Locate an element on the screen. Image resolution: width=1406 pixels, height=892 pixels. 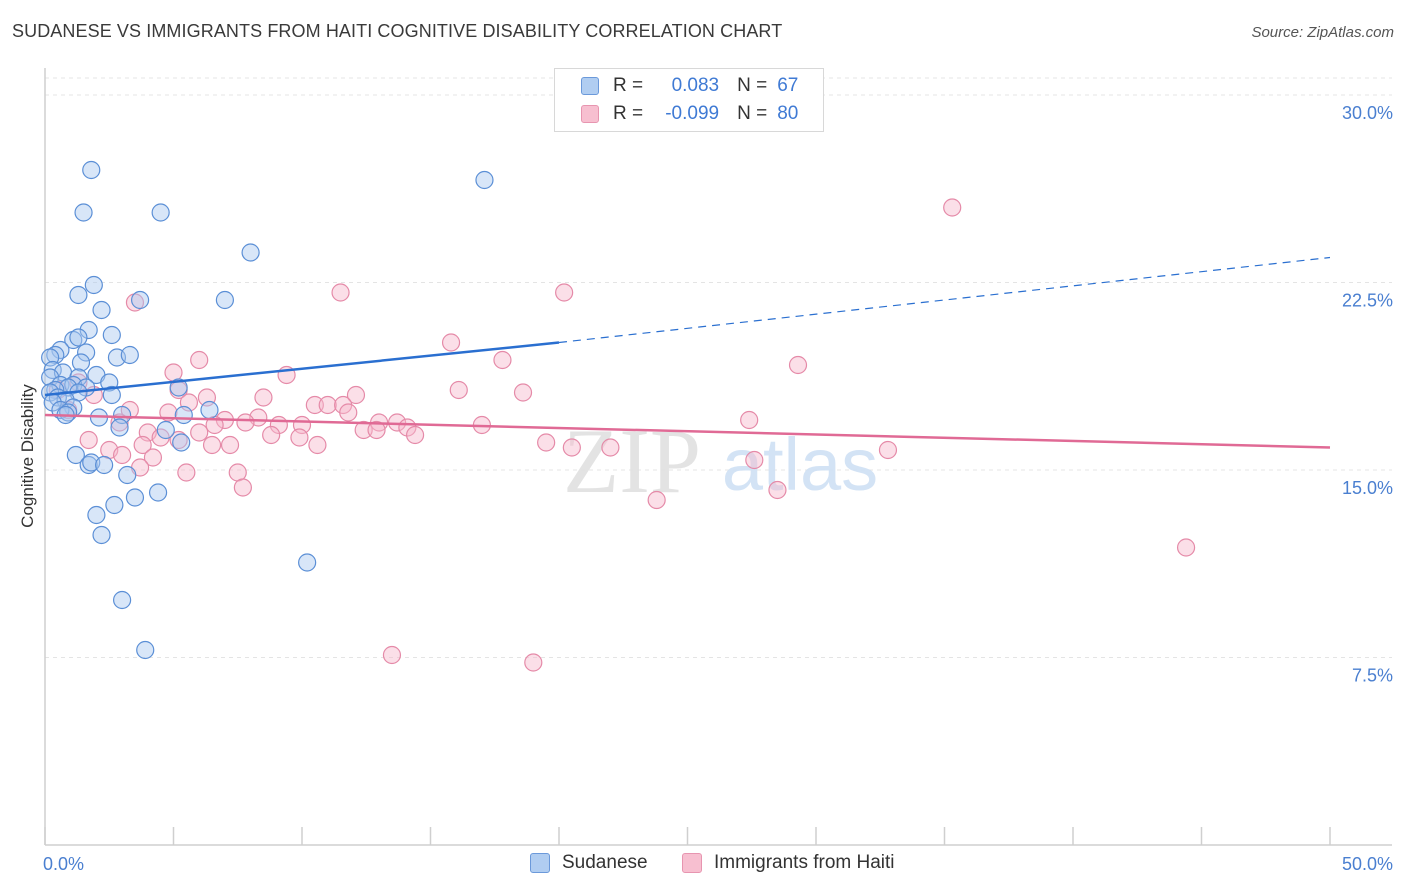
watermark-atlas: atlas is located at coordinates (800, 464).